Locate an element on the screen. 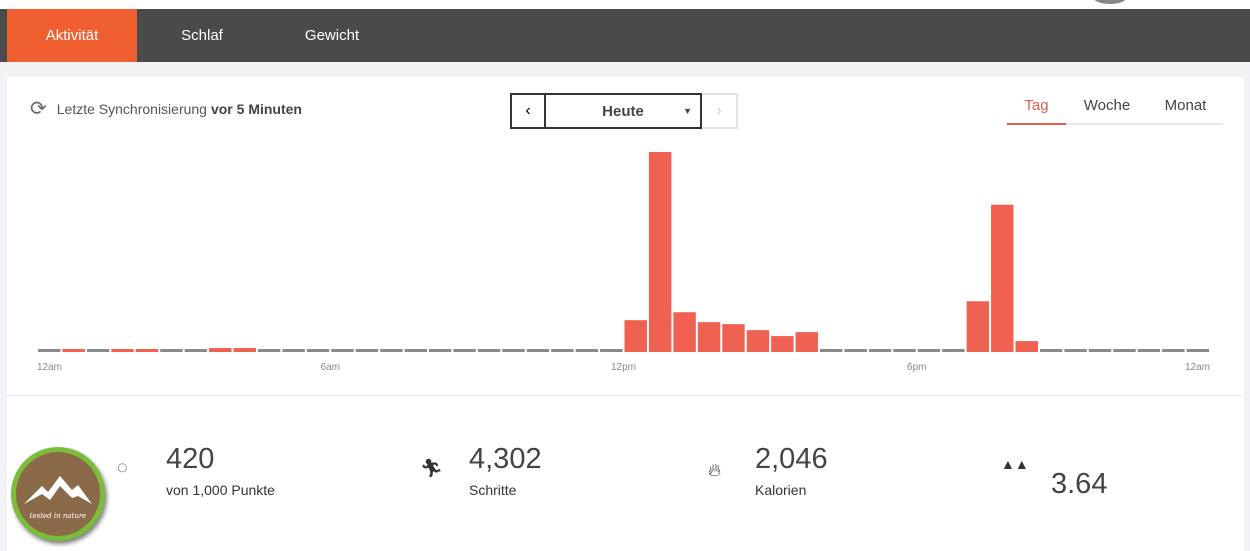 This screenshot has width=1250, height=551. date-picker: ‹ Heute ▼ › is located at coordinates (624, 111).